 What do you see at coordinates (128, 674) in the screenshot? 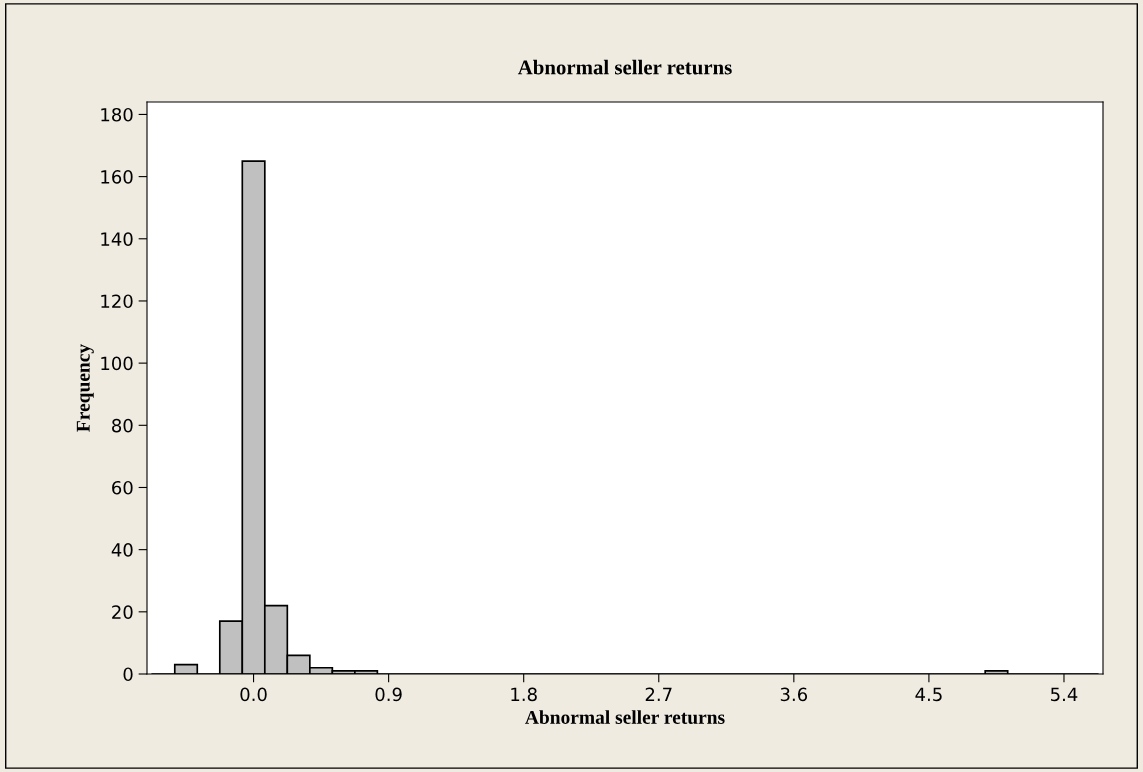
I see `y-tick-label: 0` at bounding box center [128, 674].